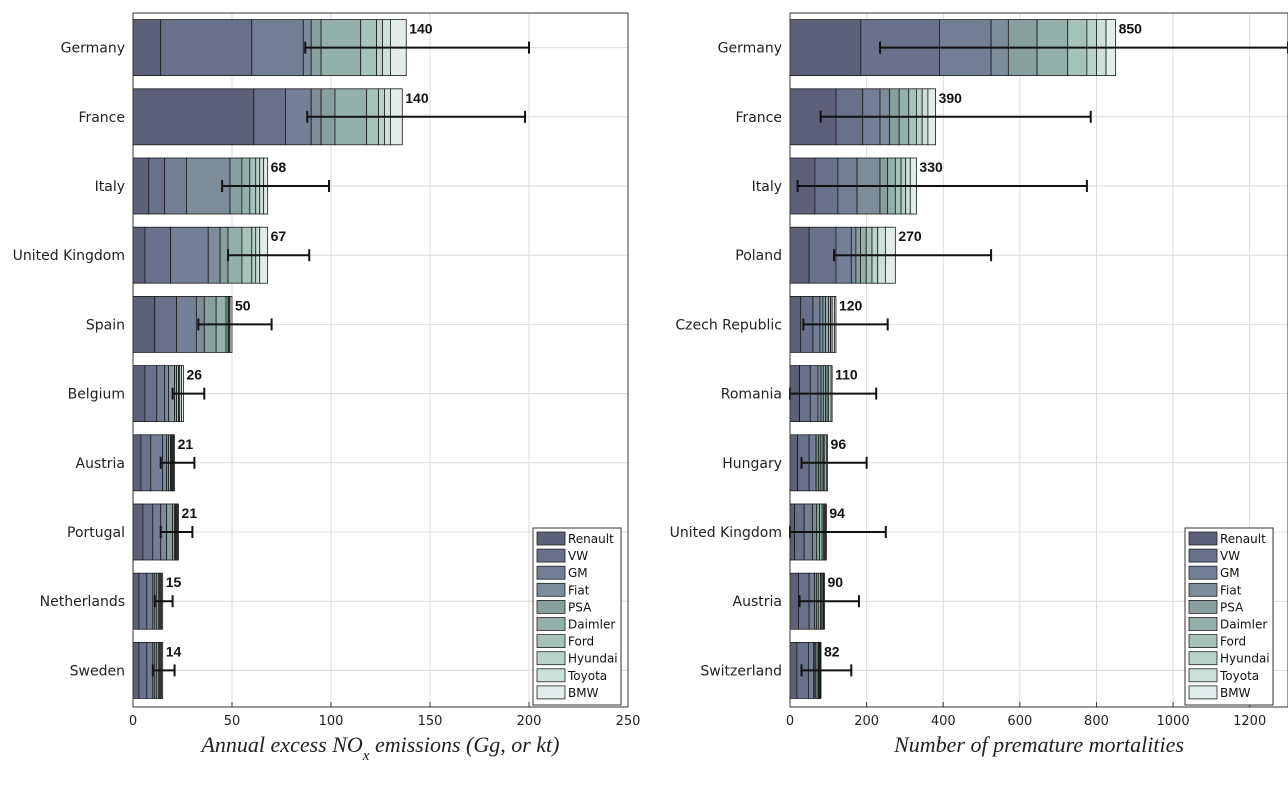 Image resolution: width=1288 pixels, height=785 pixels. I want to click on bar-segment-renault-italy, so click(141, 186).